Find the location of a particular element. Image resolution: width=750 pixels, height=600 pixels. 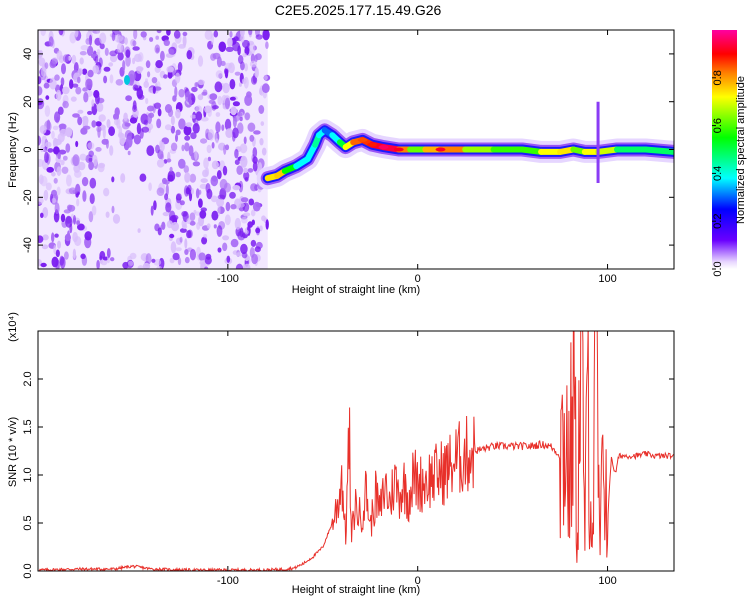

y-tick-label: 0 is located at coordinates (28, 149).